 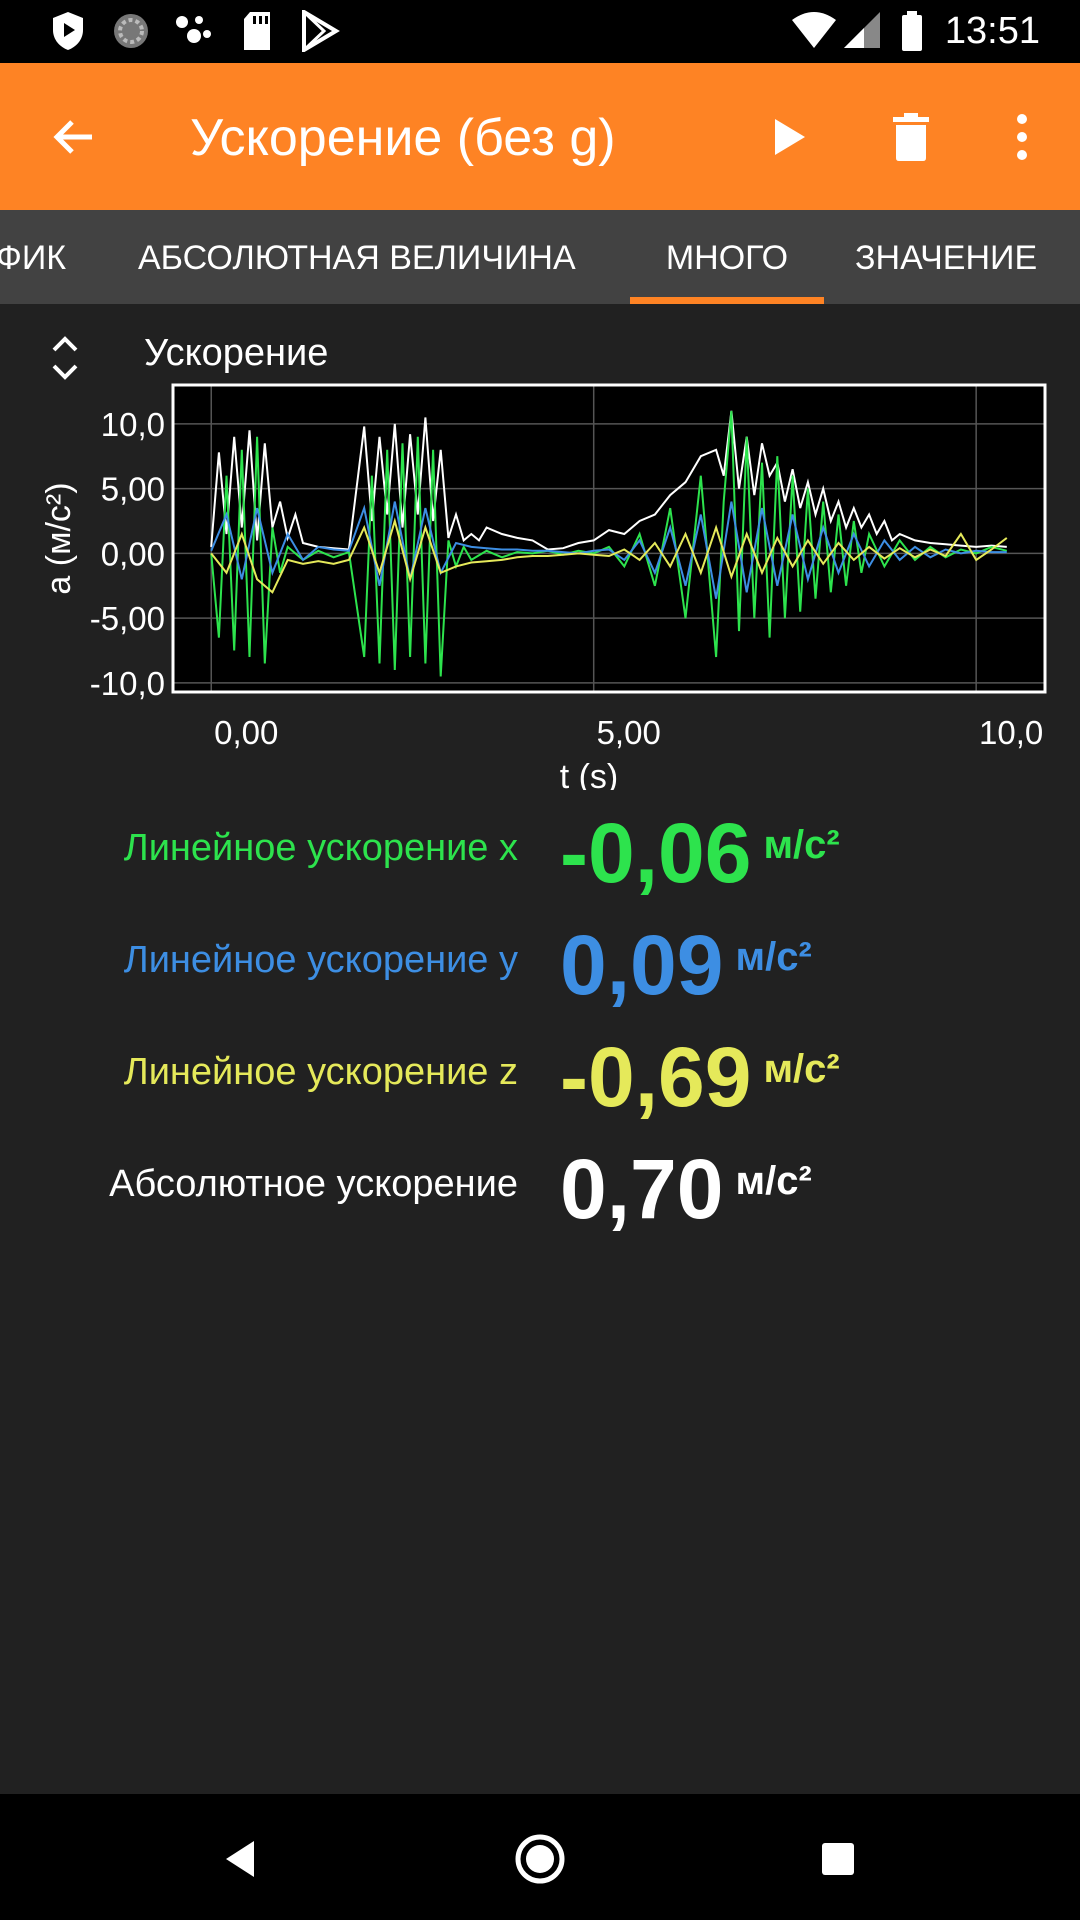 I want to click on status-time: 13:51, so click(x=992, y=31).